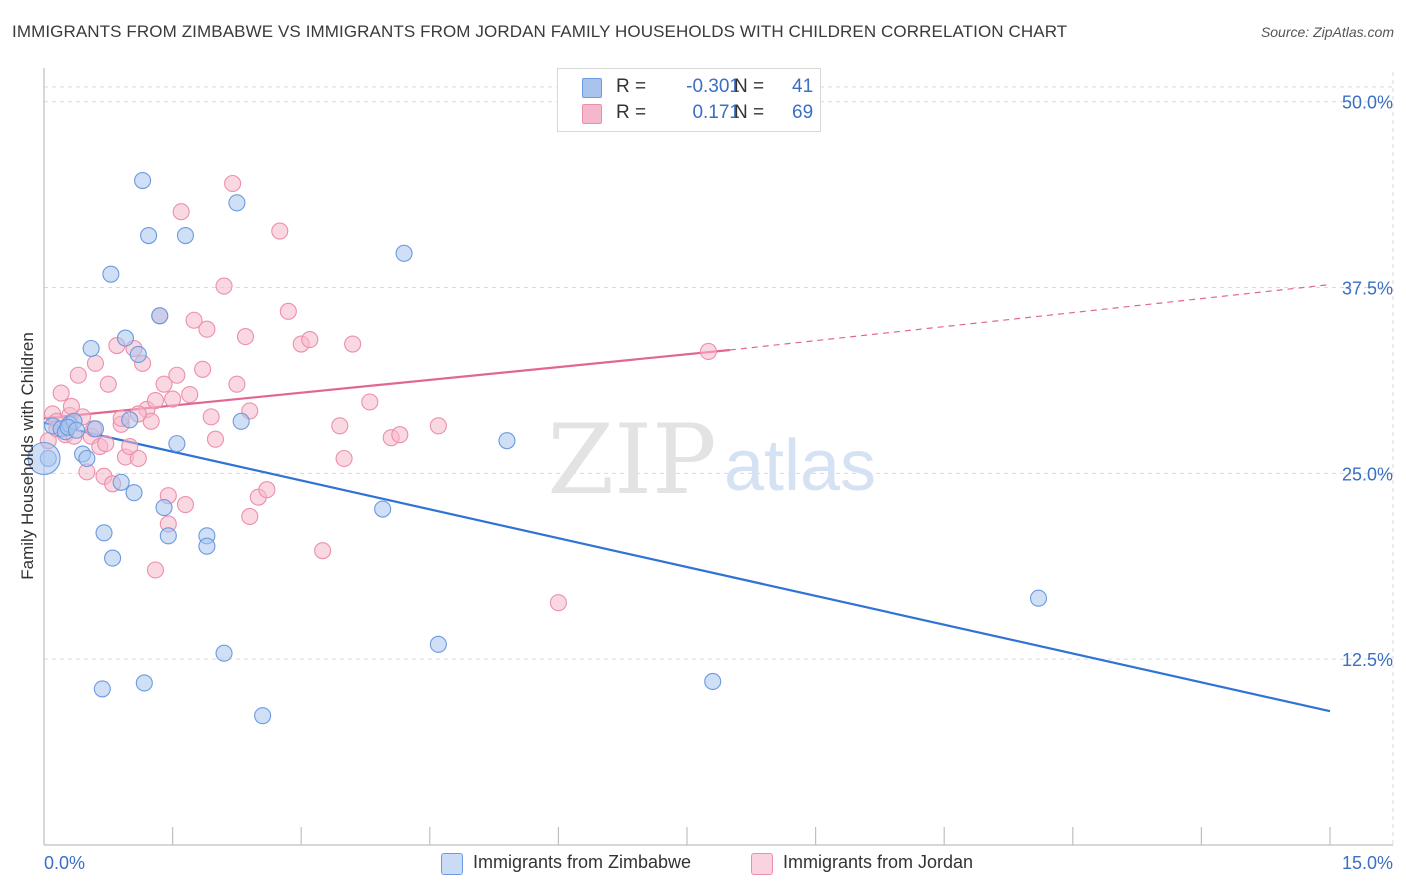 This screenshot has height=892, width=1406. Describe the element at coordinates (44, 458) in the screenshot. I see `zimbabwe-point-large` at that location.